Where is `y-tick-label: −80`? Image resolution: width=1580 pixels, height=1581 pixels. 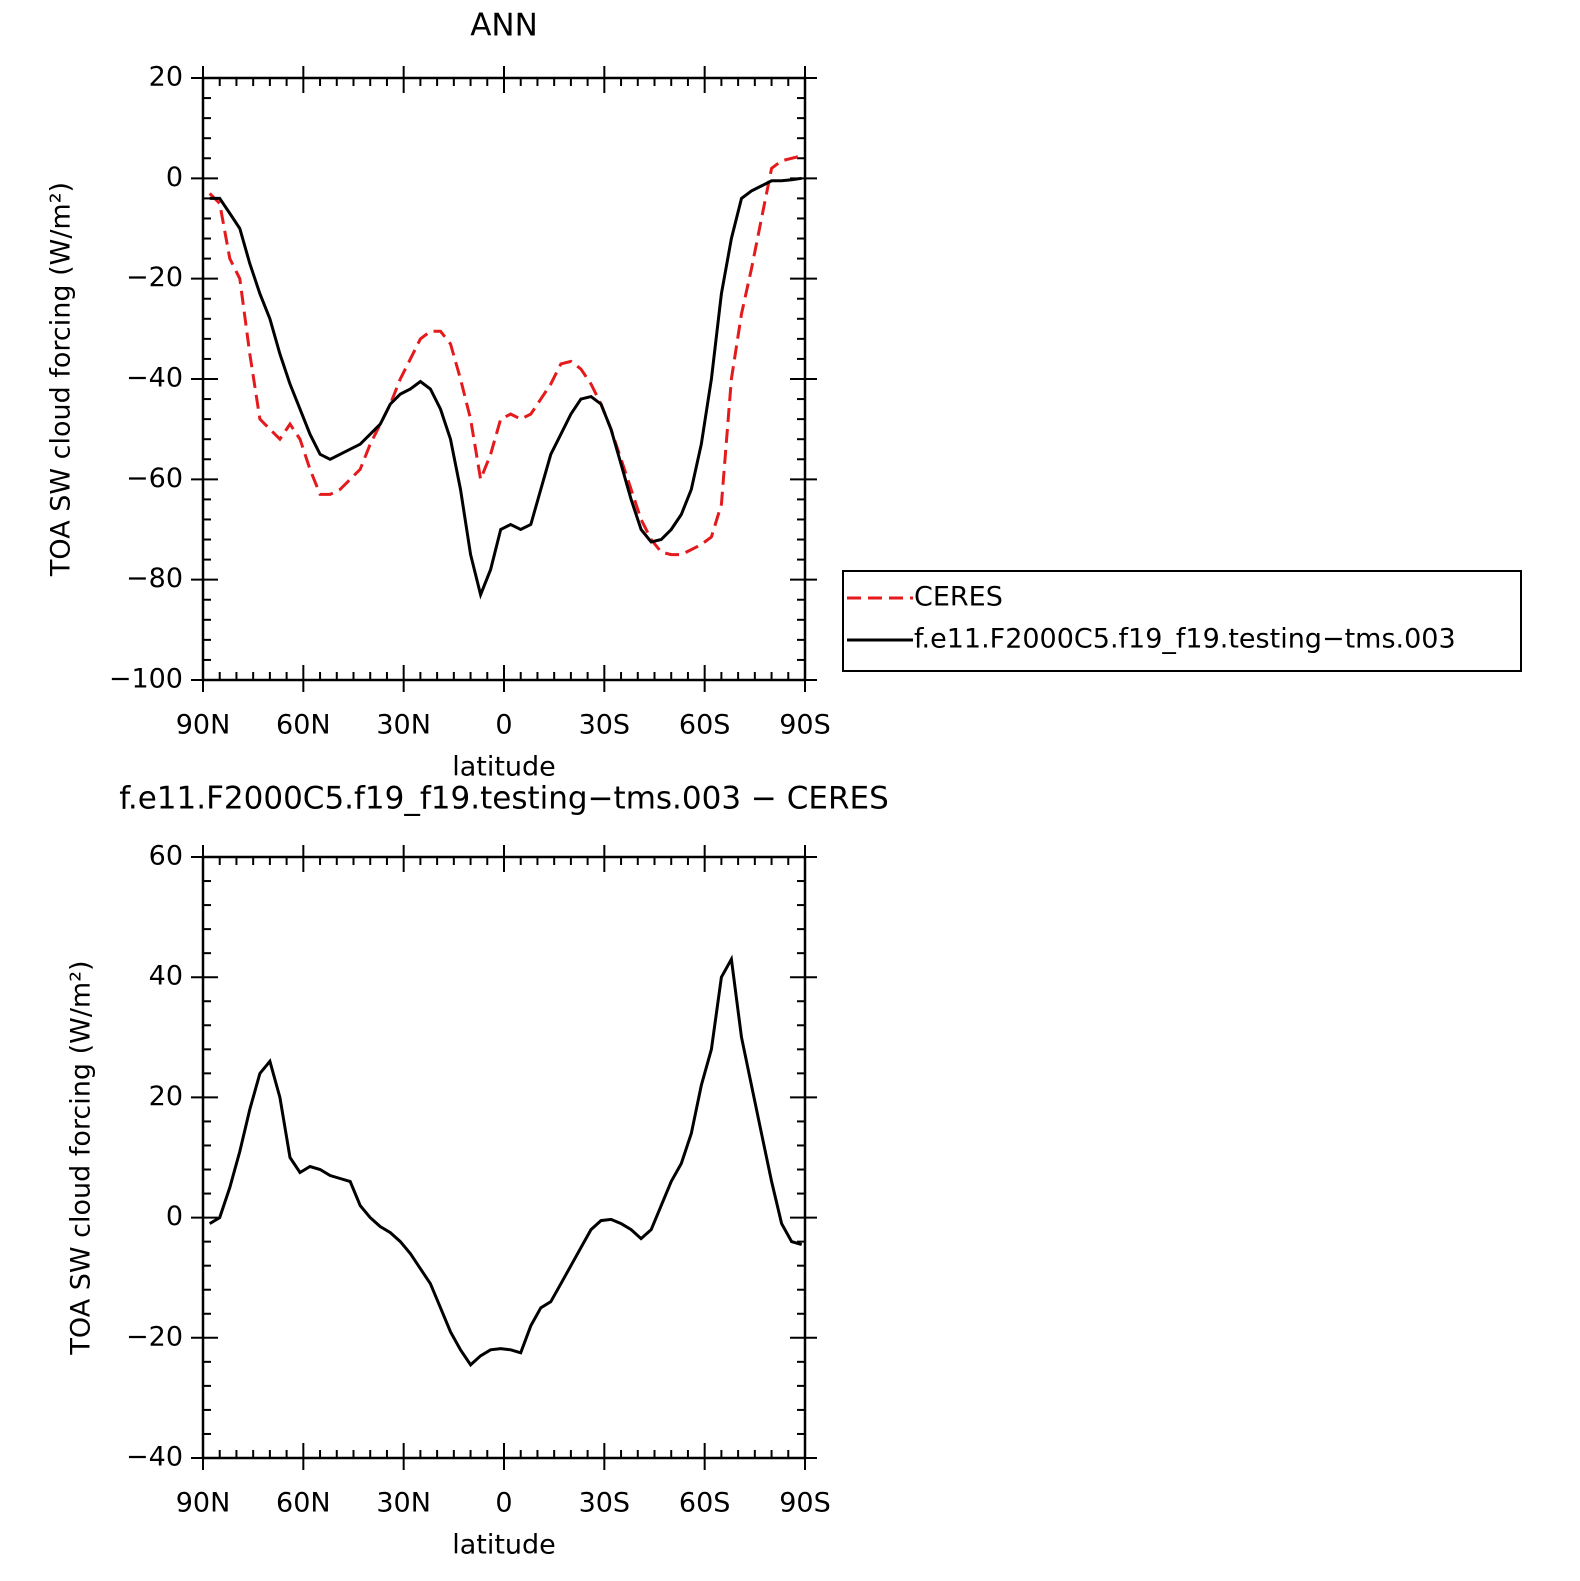 y-tick-label: −80 is located at coordinates (154, 578).